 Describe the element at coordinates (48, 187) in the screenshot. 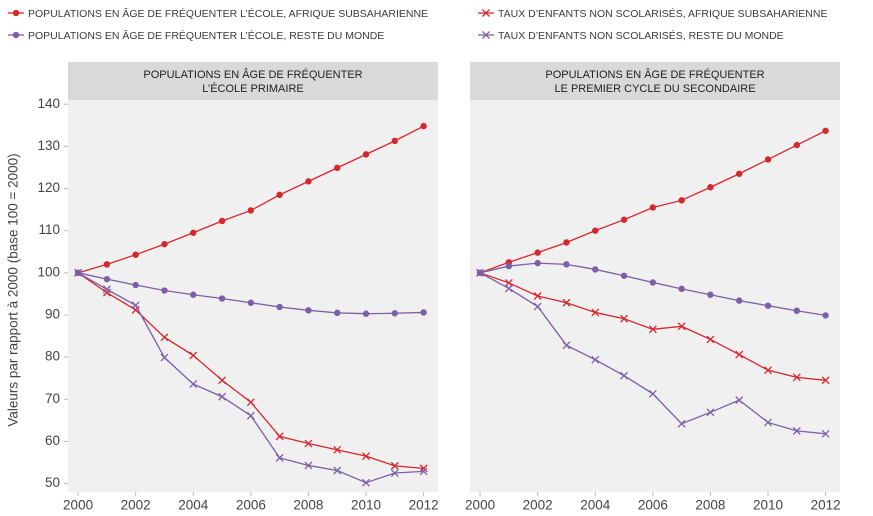

I see `y-tick-label: 120` at that location.